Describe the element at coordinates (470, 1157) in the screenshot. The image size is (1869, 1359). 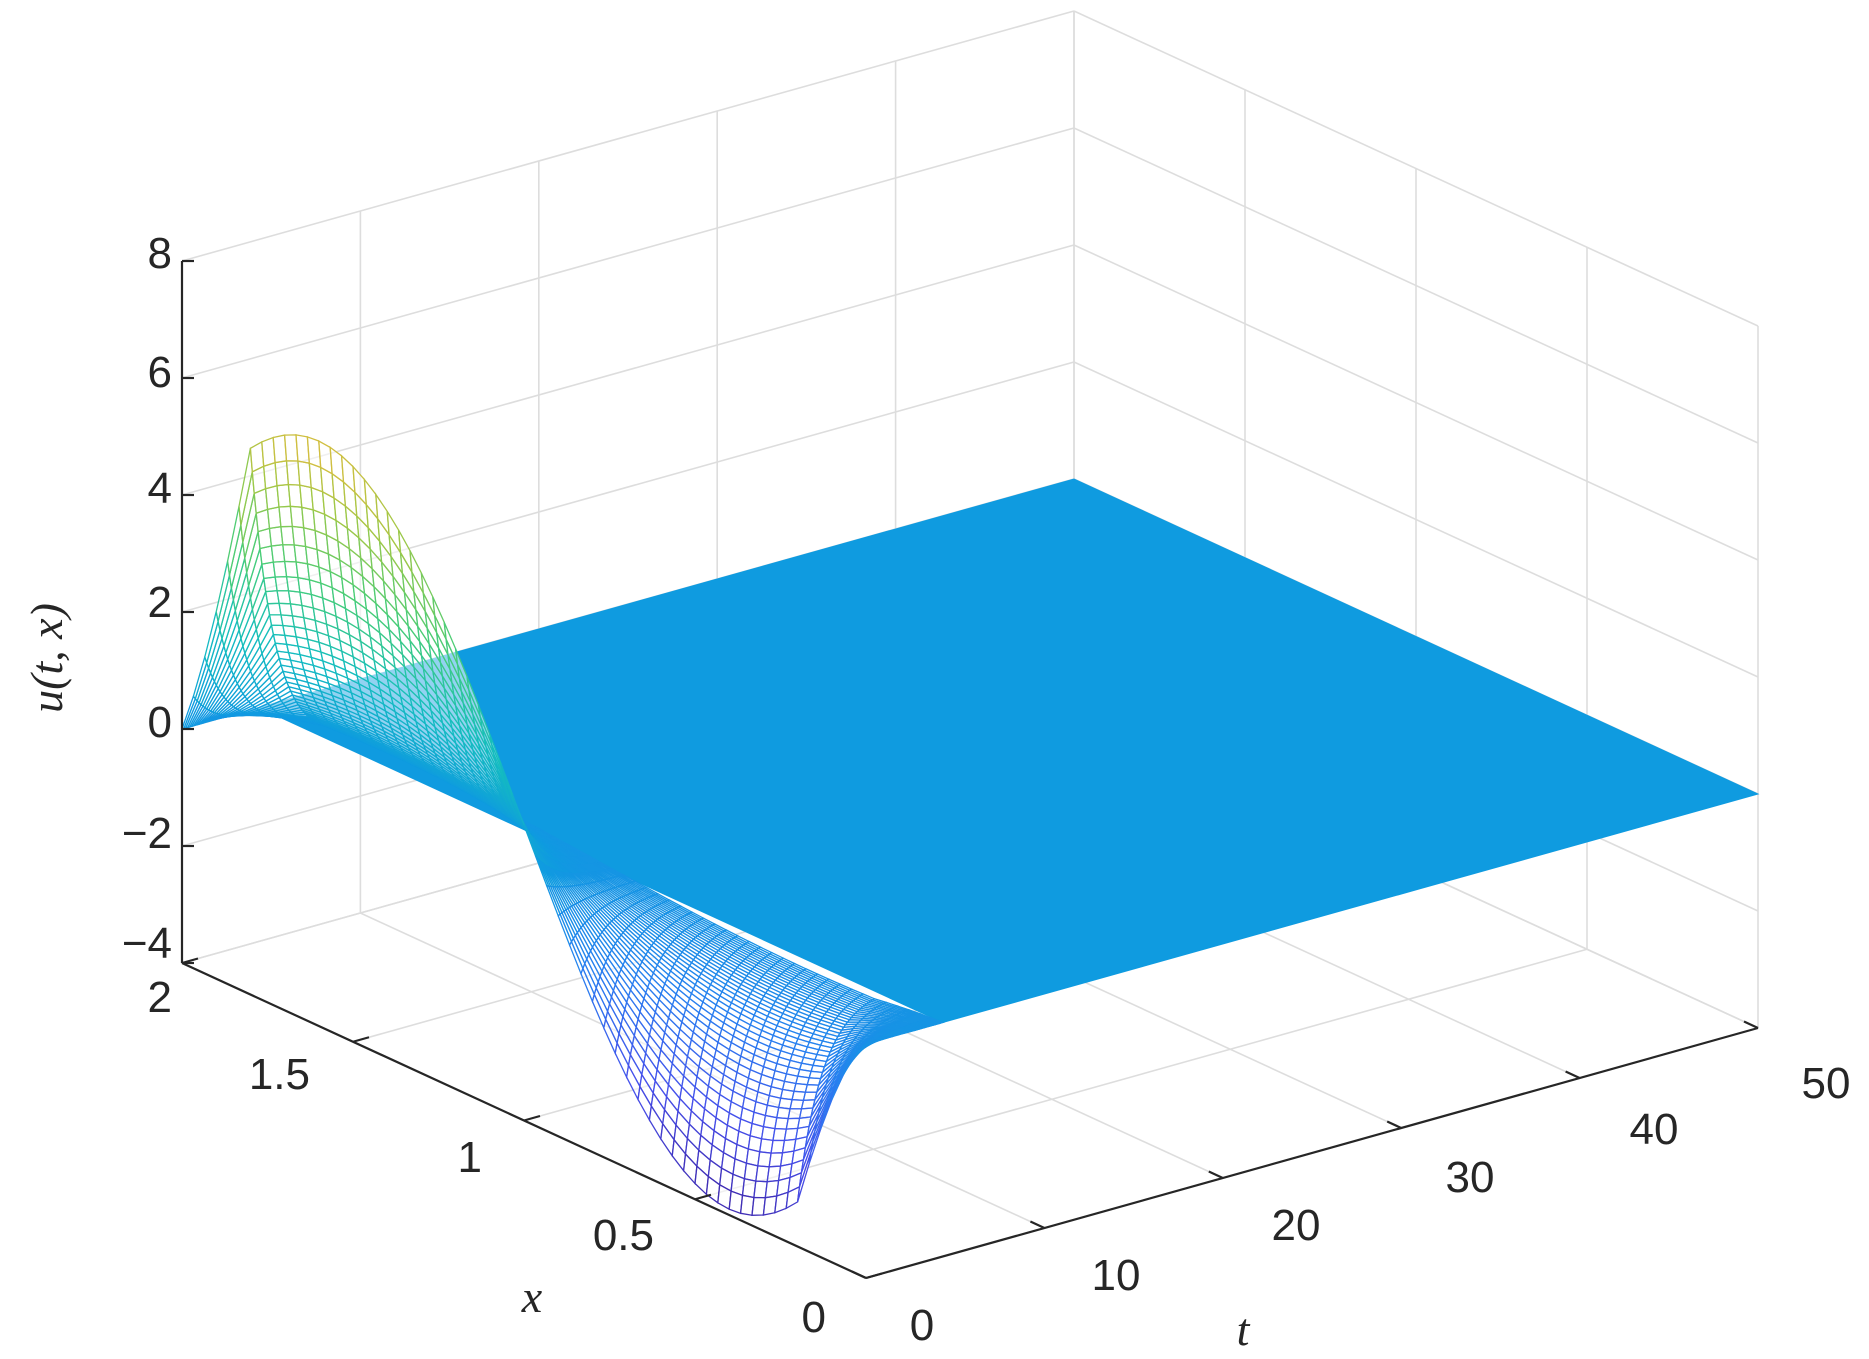
I see `x-tick-label: 1` at that location.